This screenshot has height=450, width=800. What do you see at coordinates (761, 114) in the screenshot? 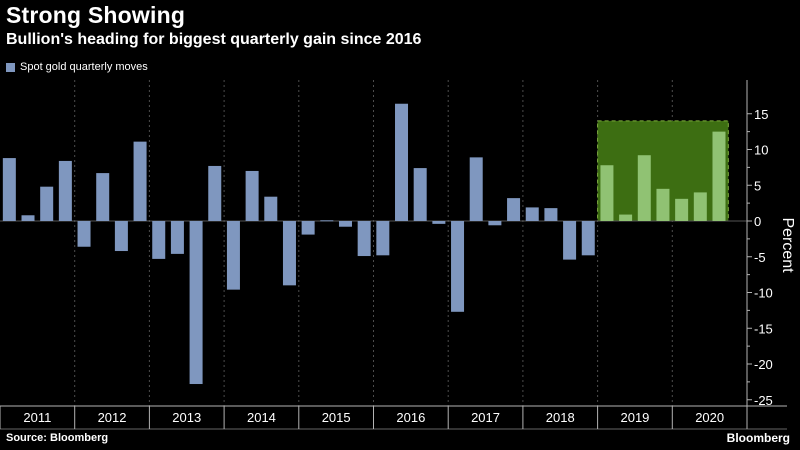
I see `y-tick-label: 15` at bounding box center [761, 114].